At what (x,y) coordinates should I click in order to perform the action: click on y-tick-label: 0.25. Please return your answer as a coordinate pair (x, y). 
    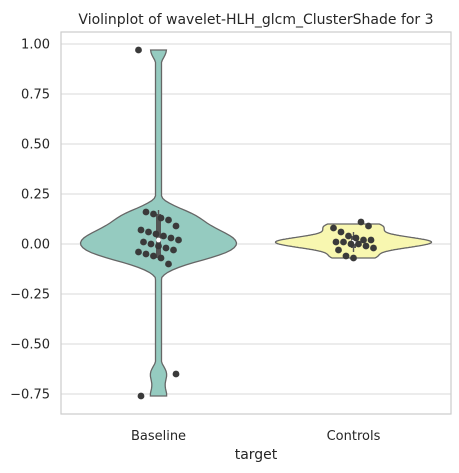
    Looking at the image, I should click on (35, 195).